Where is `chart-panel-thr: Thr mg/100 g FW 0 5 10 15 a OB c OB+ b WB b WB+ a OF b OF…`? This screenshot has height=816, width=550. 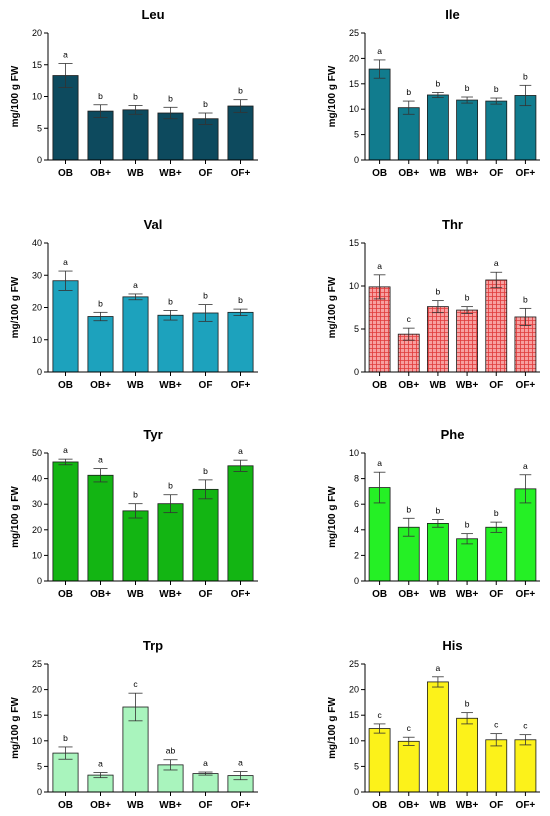
chart-panel-thr: Thr mg/100 g FW 0 5 10 15 a OB c OB+ b WB b WB+ a OF b OF… is located at coordinates (433, 304).